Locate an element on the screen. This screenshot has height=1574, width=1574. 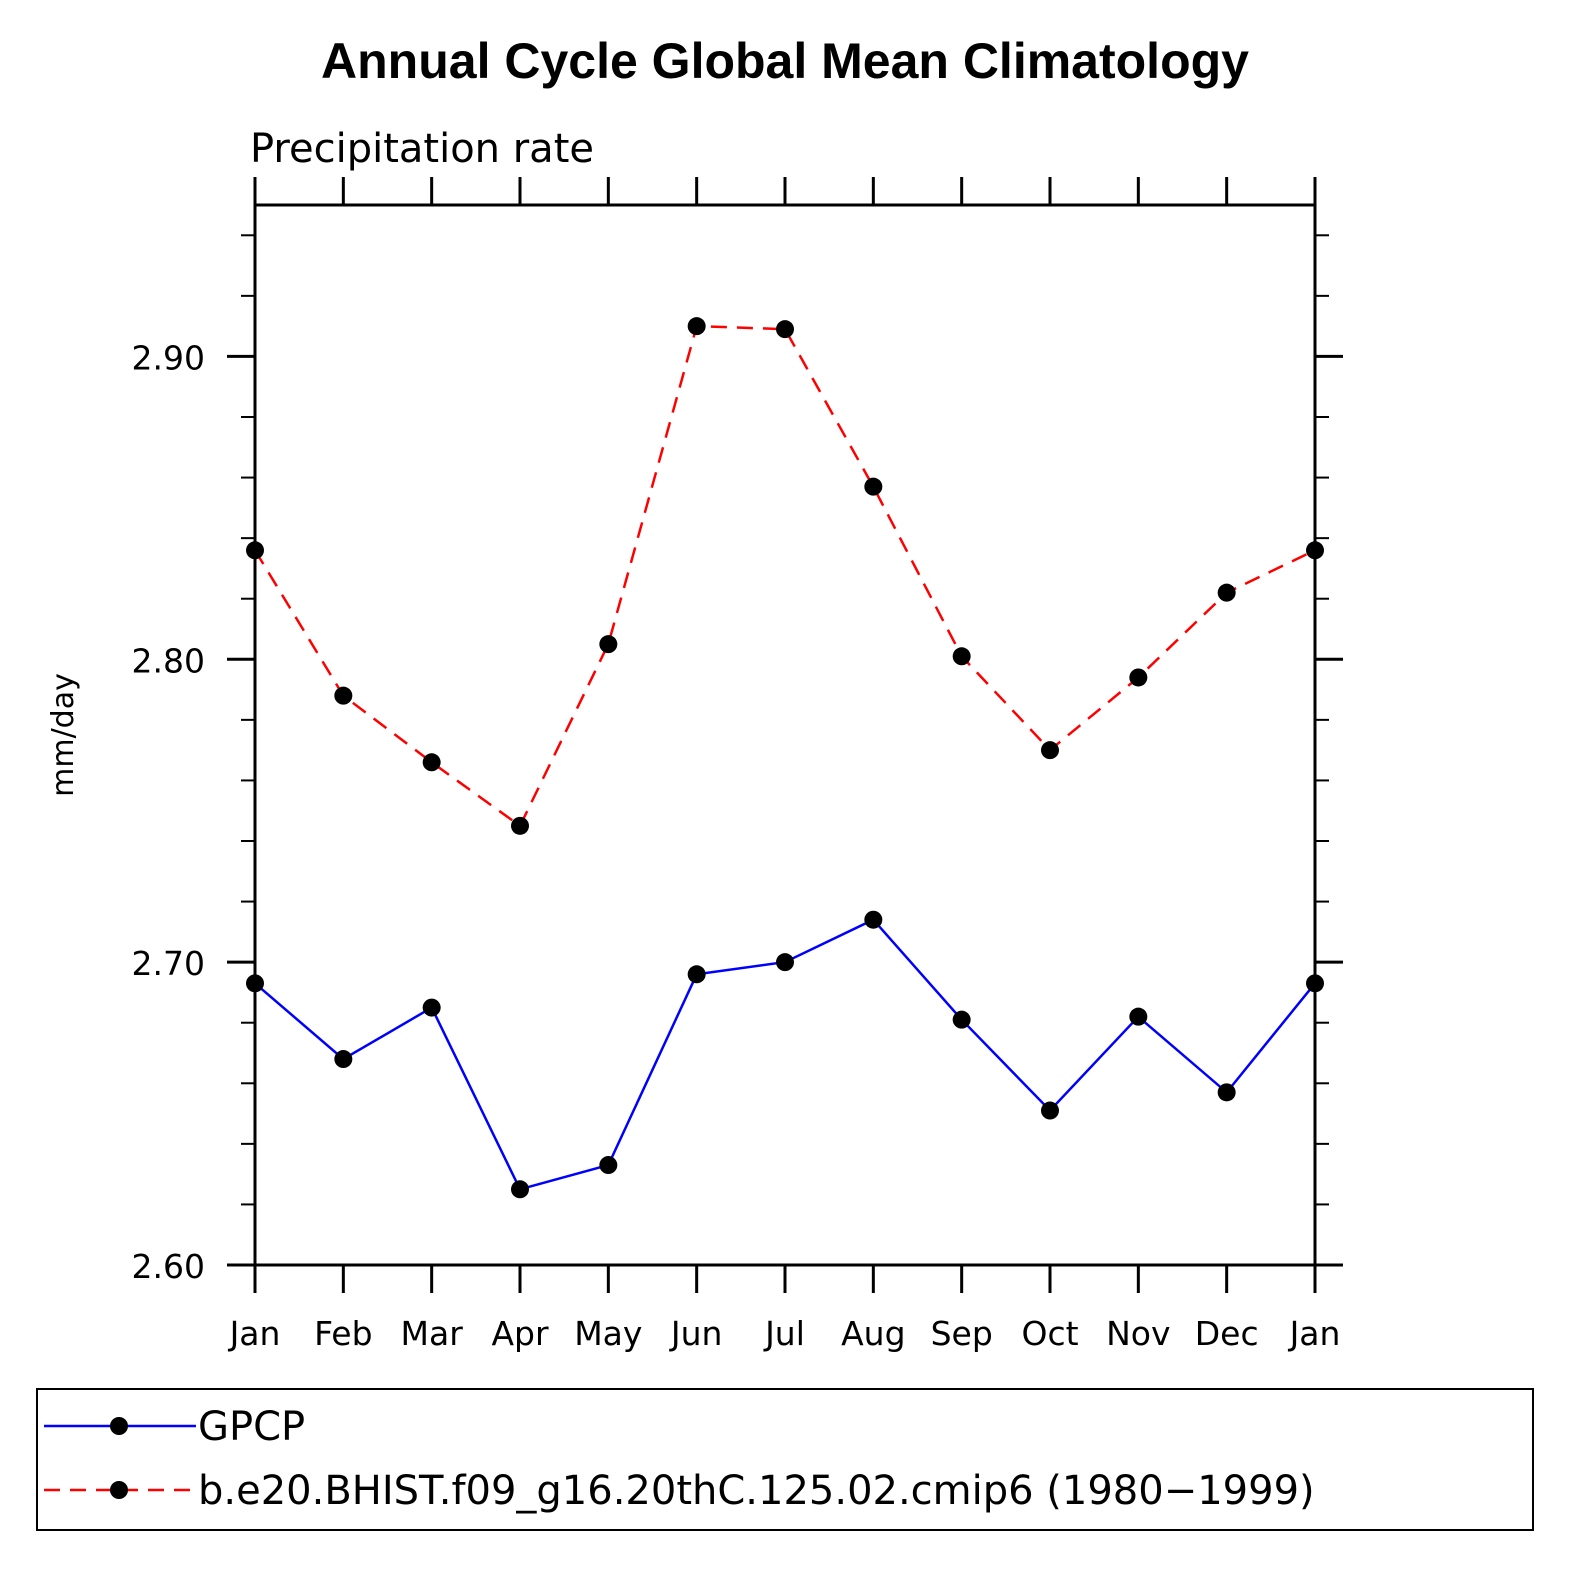
x-tick-label: May is located at coordinates (608, 1333).